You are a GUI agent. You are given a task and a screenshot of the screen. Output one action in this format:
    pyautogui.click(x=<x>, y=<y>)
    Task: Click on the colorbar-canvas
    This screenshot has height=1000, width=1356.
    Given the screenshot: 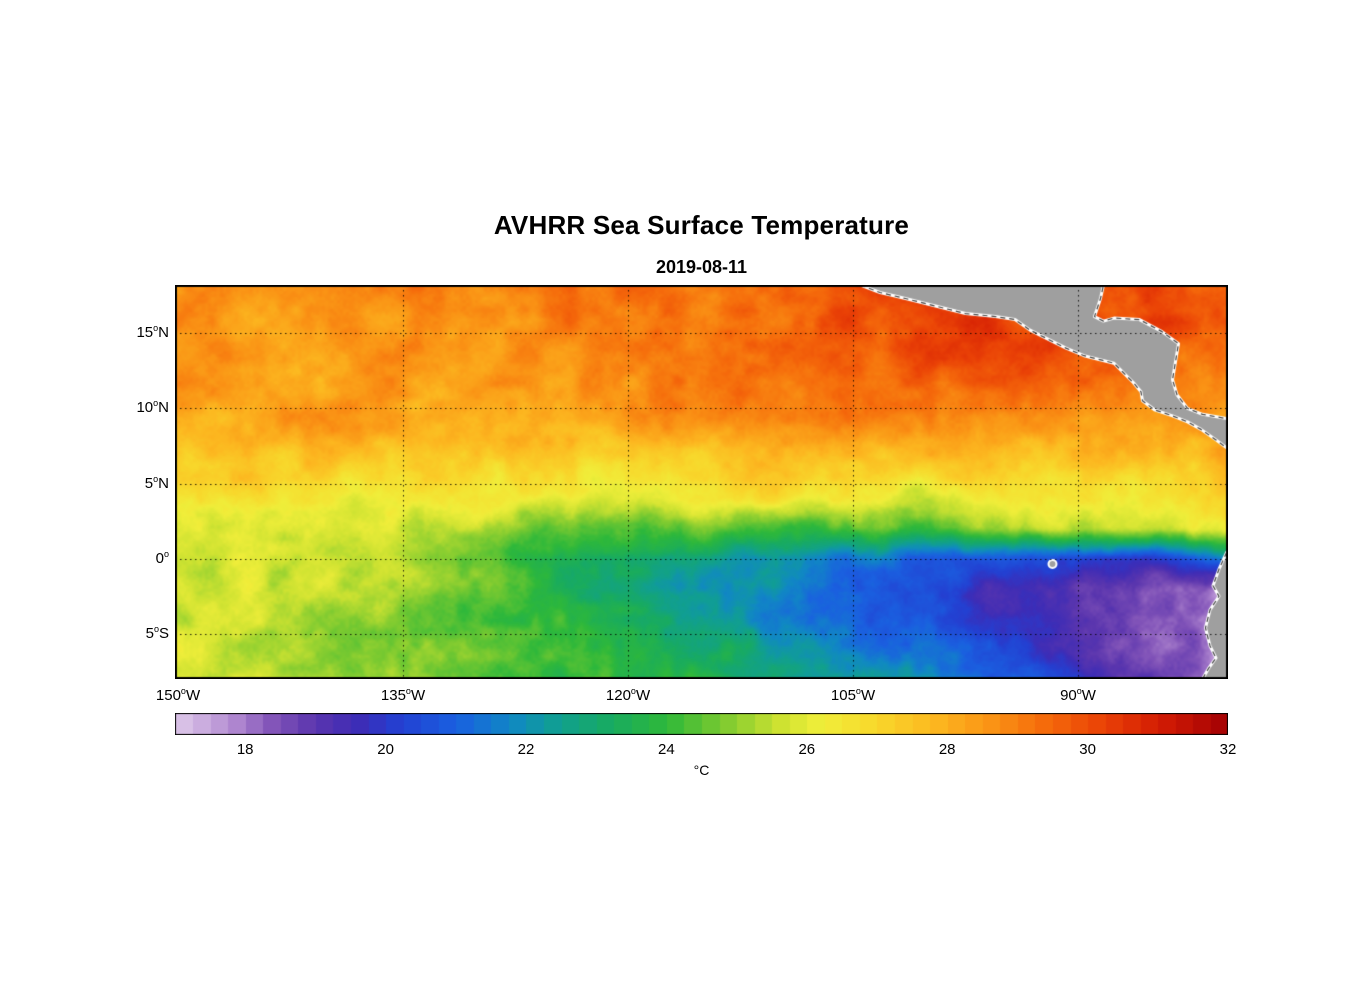 What is the action you would take?
    pyautogui.click(x=701, y=724)
    